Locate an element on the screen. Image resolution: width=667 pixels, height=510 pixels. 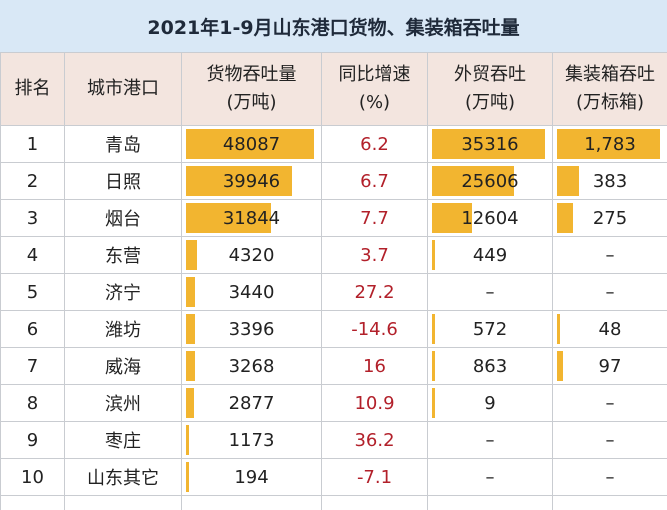
table-row: 8 滨州 2877 10.9 9 – is located at coordinates (334, 403).